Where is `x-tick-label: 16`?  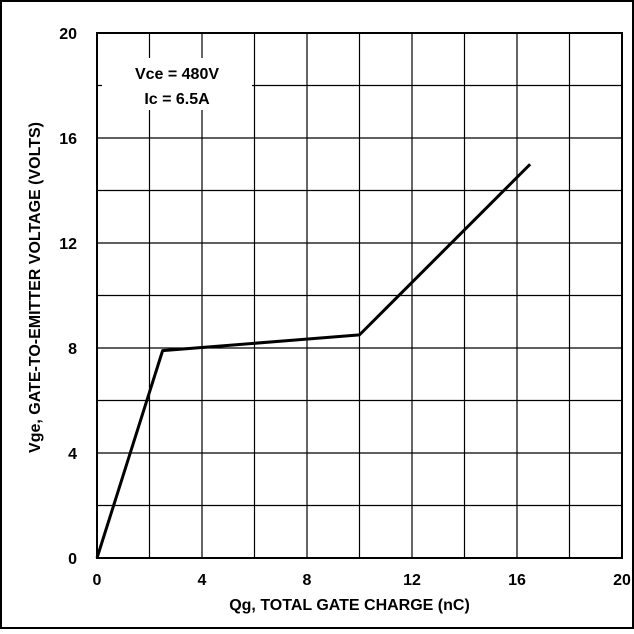
x-tick-label: 16 is located at coordinates (517, 580).